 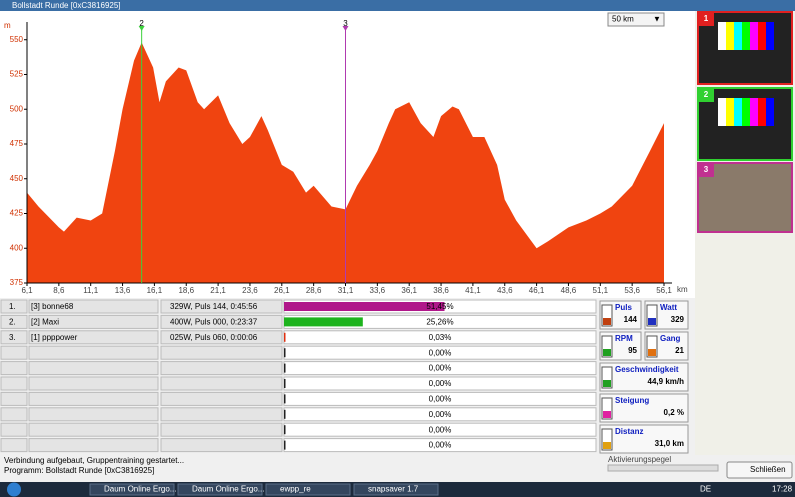 I want to click on x-tick-label: 31,1, so click(x=346, y=290).